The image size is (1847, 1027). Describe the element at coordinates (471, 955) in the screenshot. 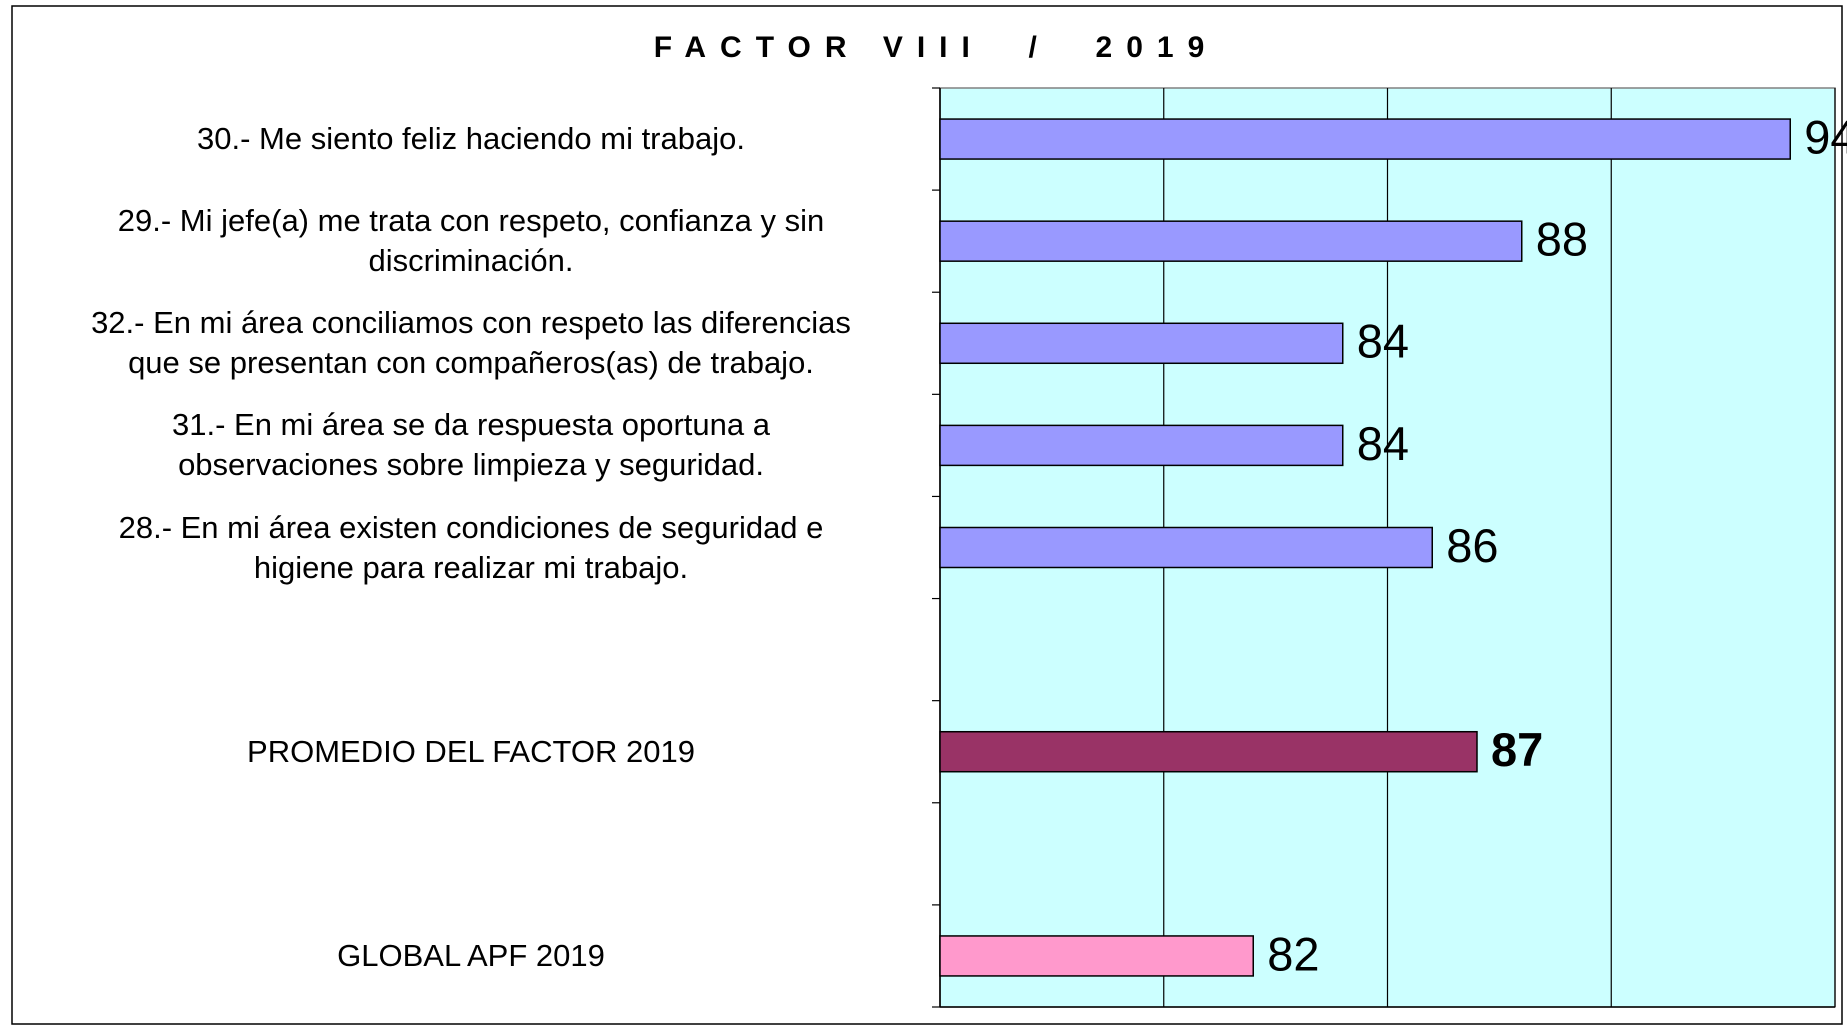

I see `y-tick-label: GLOBAL APF 2019` at that location.